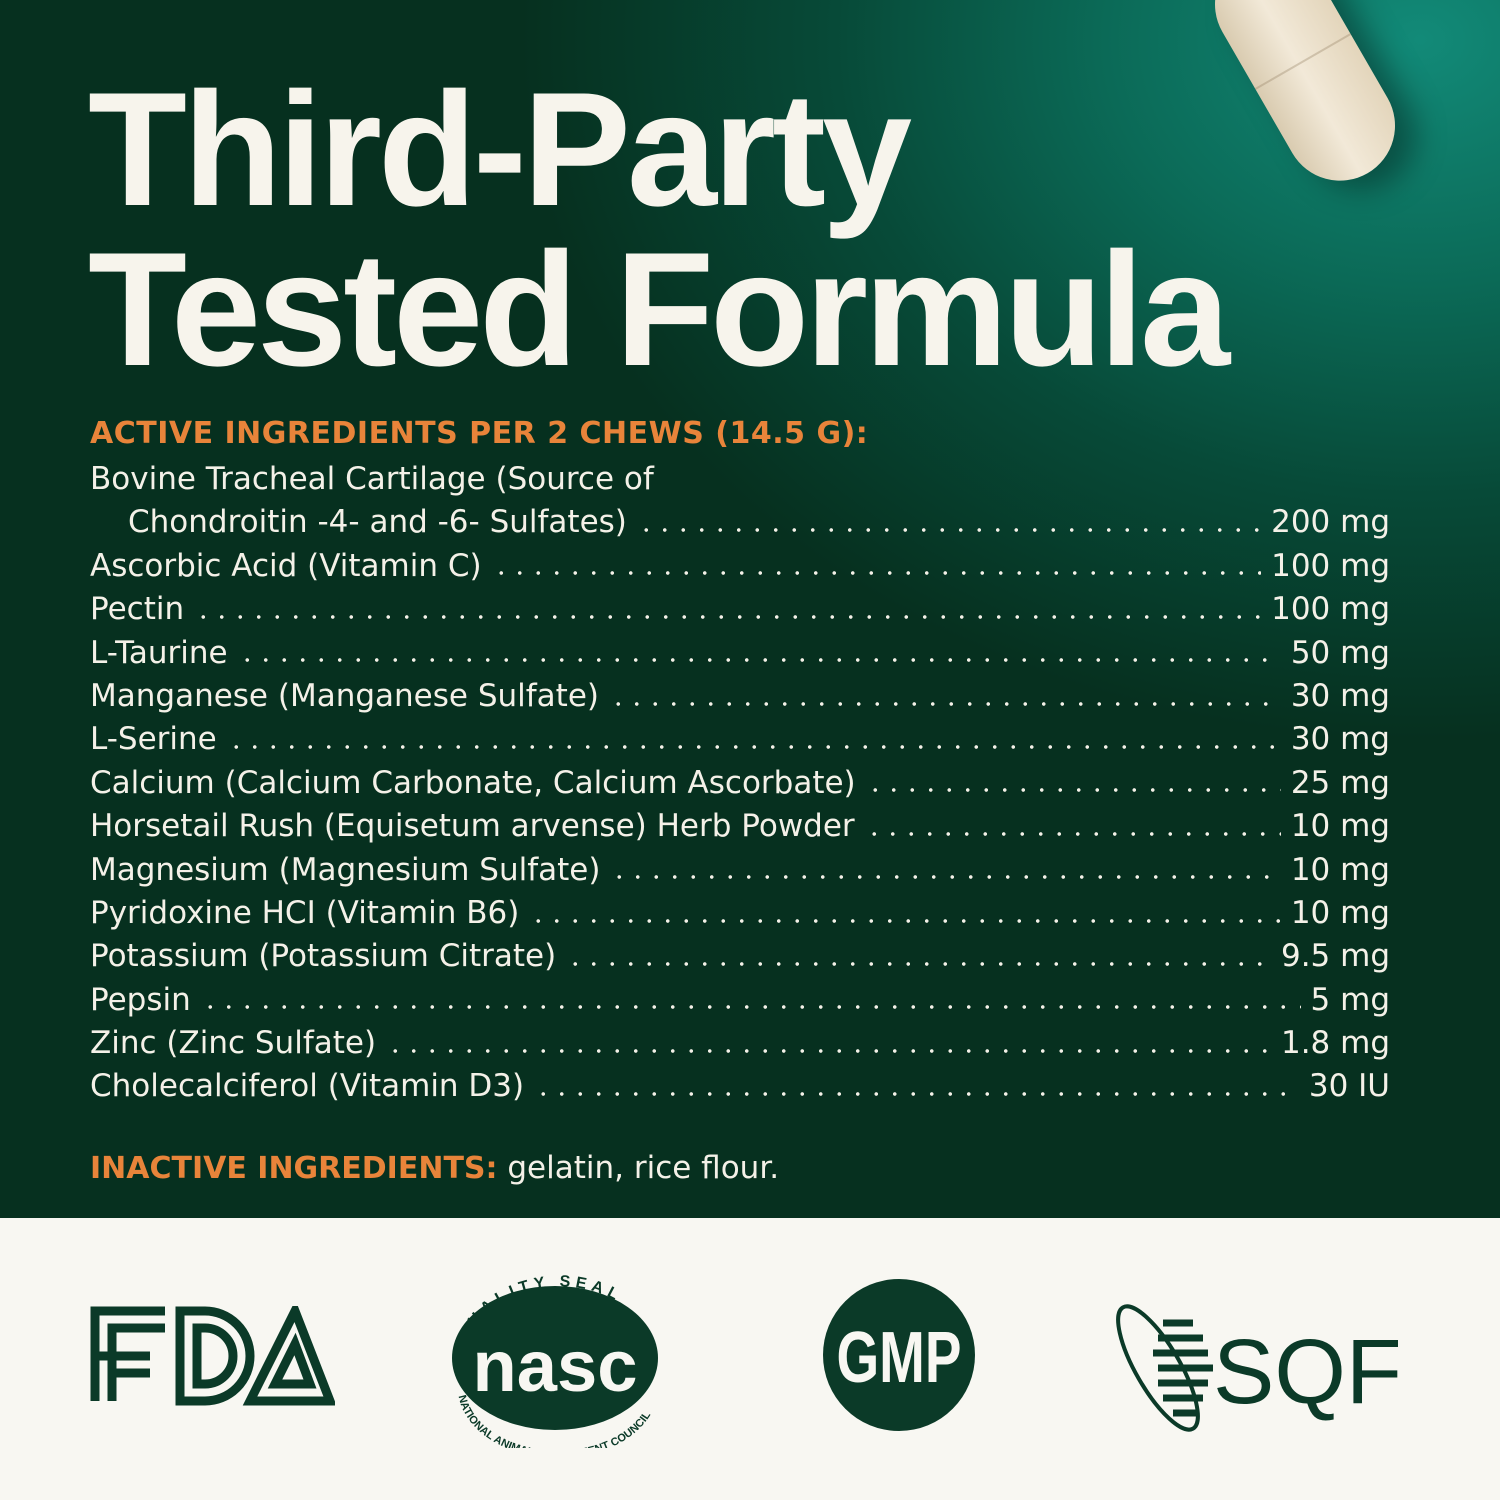  Describe the element at coordinates (1305, 1372) in the screenshot. I see `sqf-text: SQF` at that location.